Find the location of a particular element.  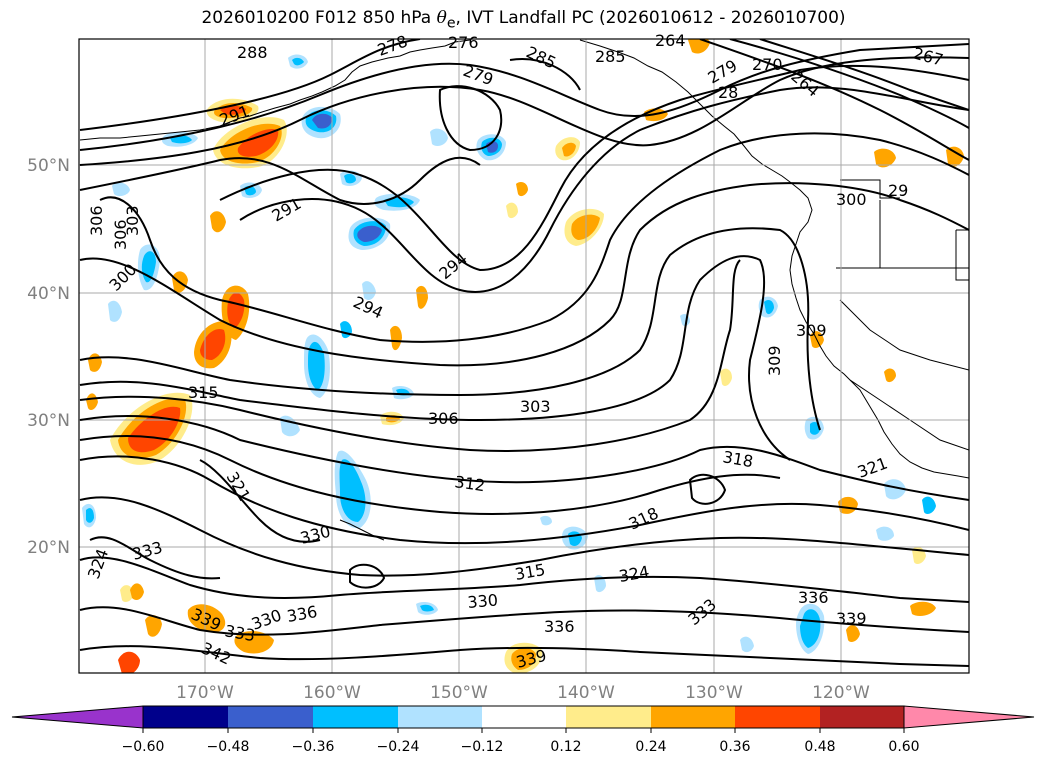

contour-label: 330 is located at coordinates (483, 601).